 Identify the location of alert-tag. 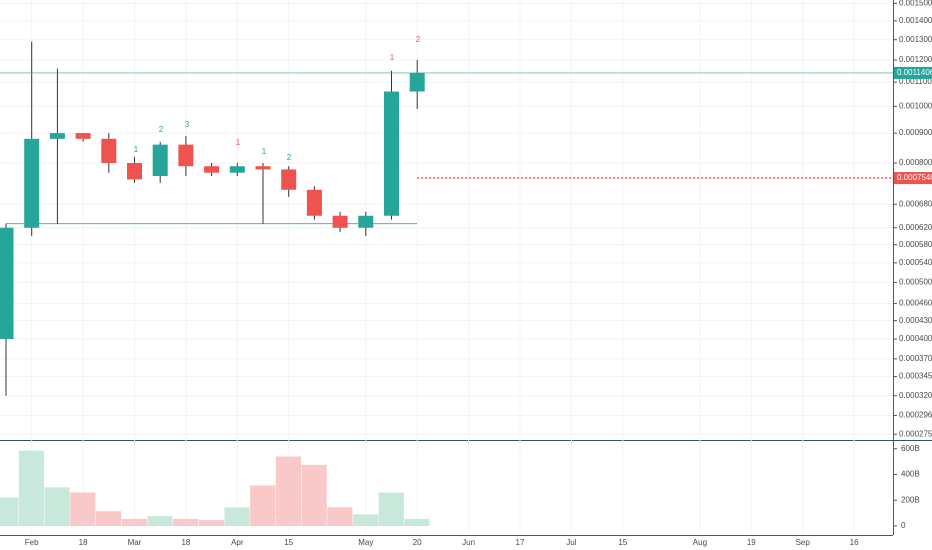
(913, 178).